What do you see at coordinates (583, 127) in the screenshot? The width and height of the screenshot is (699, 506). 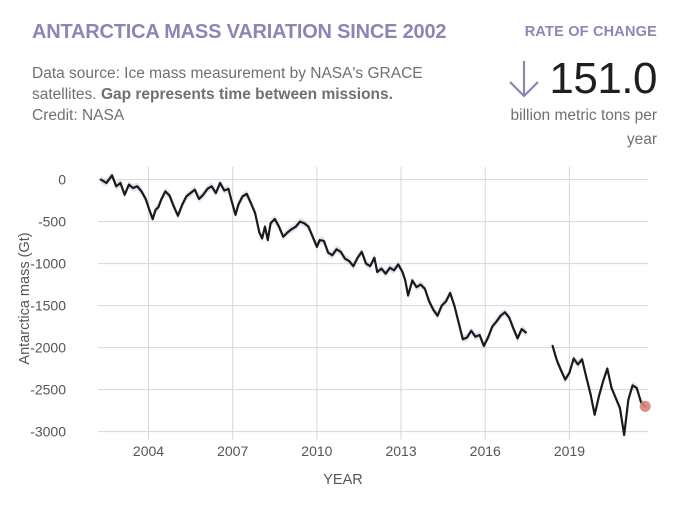 I see `rate-unit: billion metric tons per year` at bounding box center [583, 127].